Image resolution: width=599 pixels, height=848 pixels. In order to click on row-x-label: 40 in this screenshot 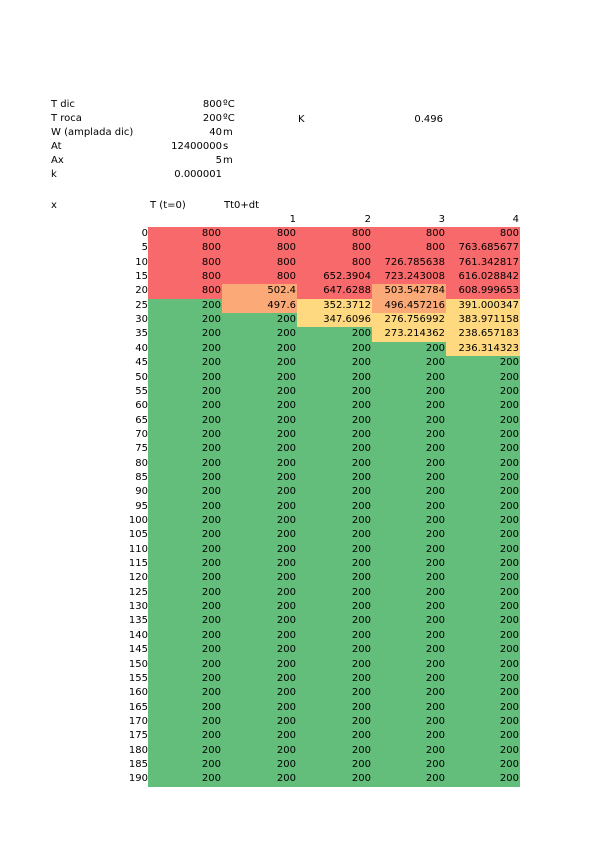, I will do `click(141, 348)`.